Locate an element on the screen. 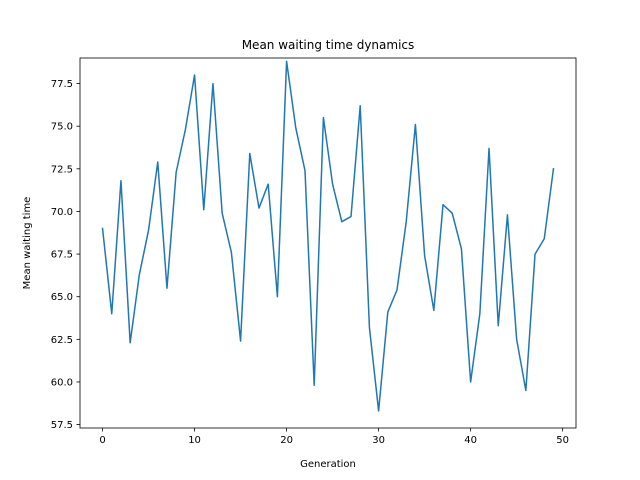  y-tick-label: 75.0 is located at coordinates (62, 127).